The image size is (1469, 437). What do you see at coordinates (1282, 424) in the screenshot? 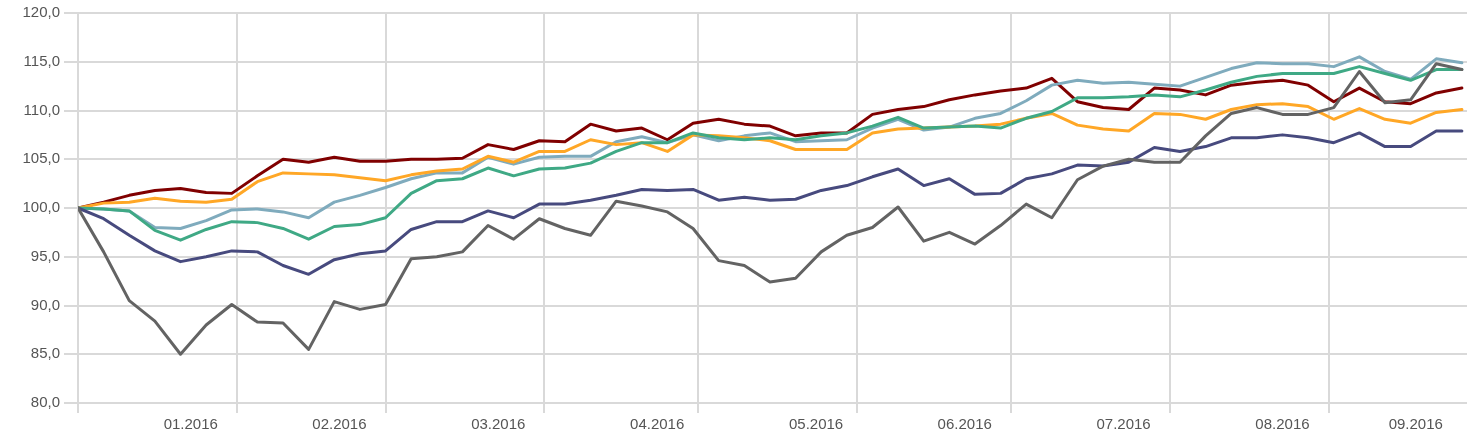
I see `x-tick-label: 08.2016` at bounding box center [1282, 424].